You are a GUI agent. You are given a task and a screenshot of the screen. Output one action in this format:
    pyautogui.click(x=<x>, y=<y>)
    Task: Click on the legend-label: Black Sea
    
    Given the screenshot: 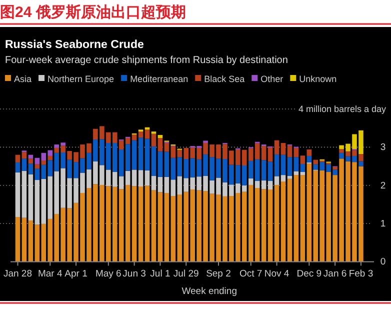 What is the action you would take?
    pyautogui.click(x=224, y=79)
    